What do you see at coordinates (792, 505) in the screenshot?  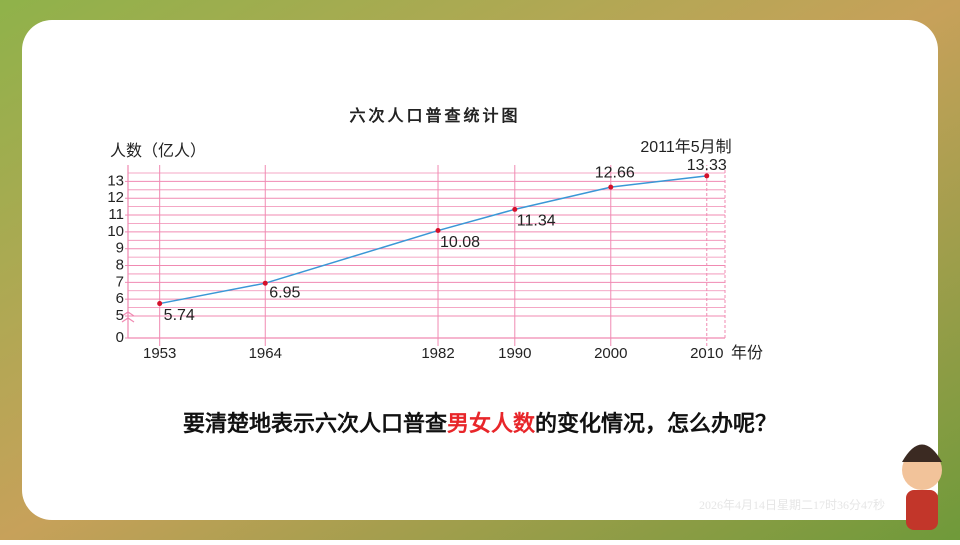 I see `timestamp: 2026年4月14日星期二17时36分47秒` at bounding box center [792, 505].